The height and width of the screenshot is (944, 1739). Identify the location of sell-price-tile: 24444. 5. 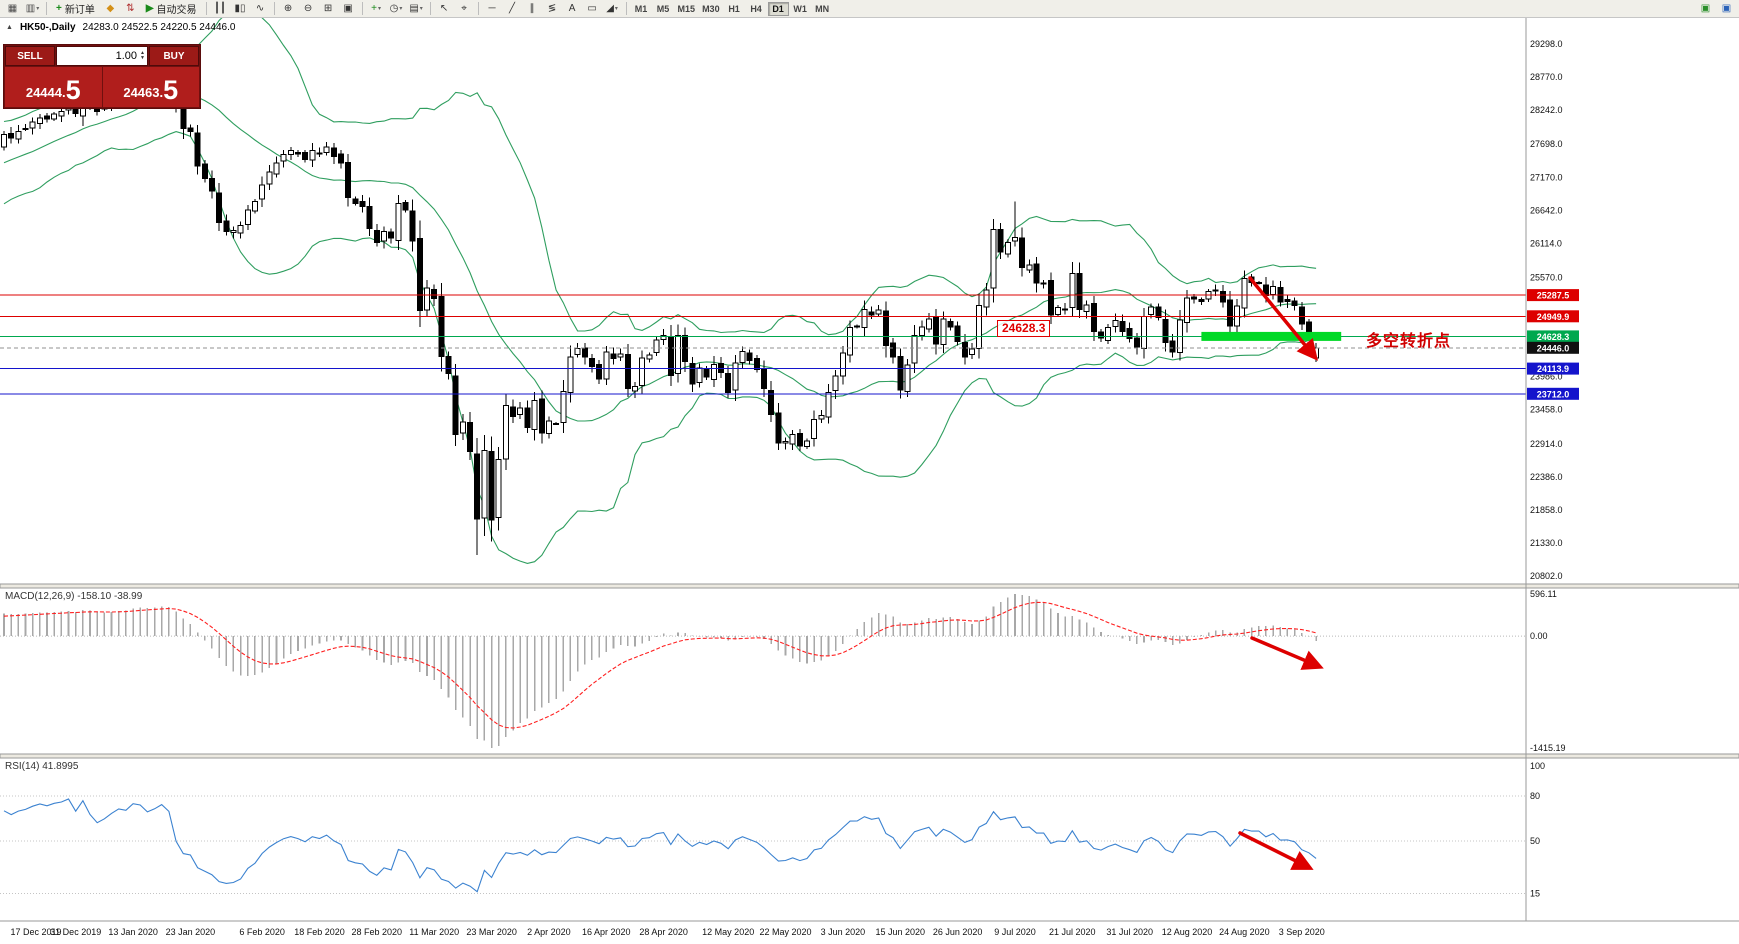
(53, 87).